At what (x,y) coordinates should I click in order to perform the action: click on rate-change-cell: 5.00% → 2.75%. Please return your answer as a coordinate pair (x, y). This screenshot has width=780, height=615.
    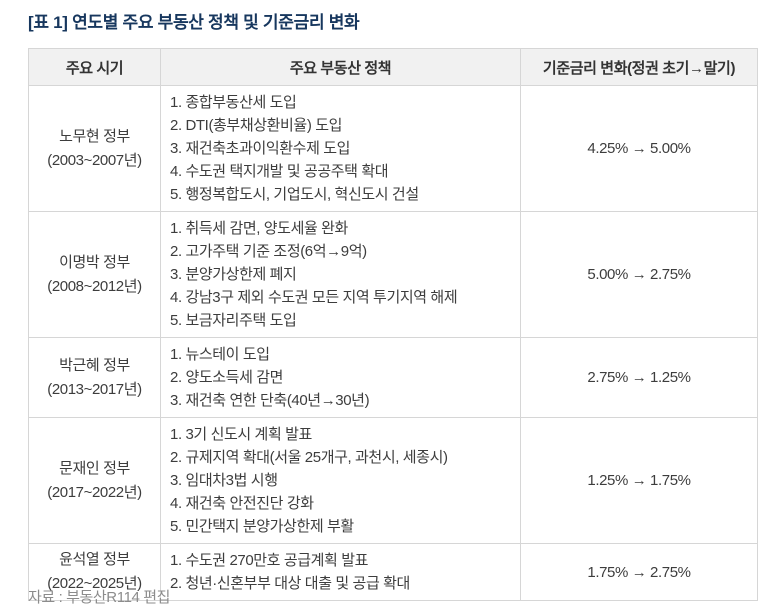
    Looking at the image, I should click on (639, 274).